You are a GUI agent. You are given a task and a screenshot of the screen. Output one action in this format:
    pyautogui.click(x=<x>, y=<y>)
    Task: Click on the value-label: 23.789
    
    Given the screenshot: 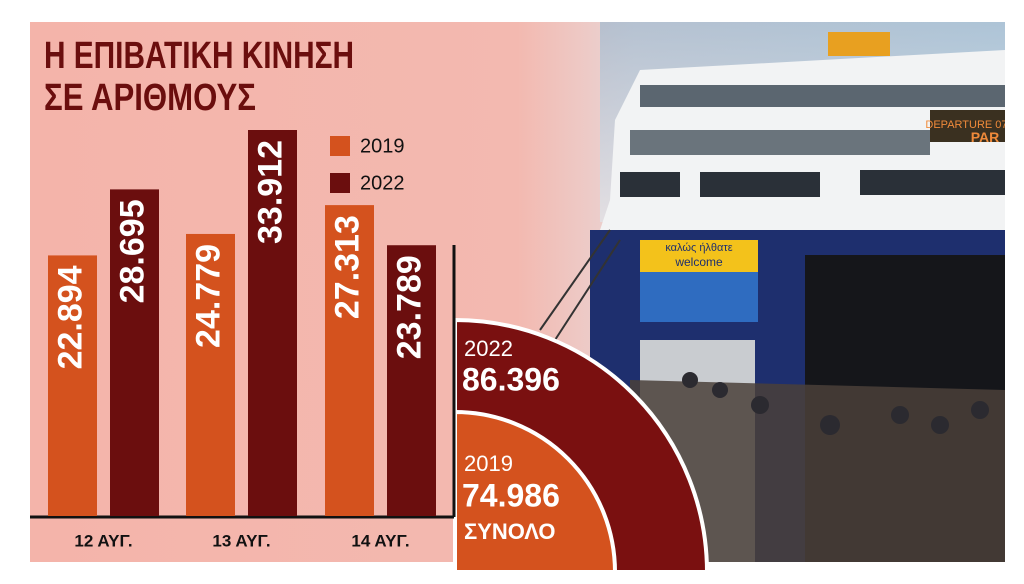 What is the action you would take?
    pyautogui.click(x=409, y=307)
    